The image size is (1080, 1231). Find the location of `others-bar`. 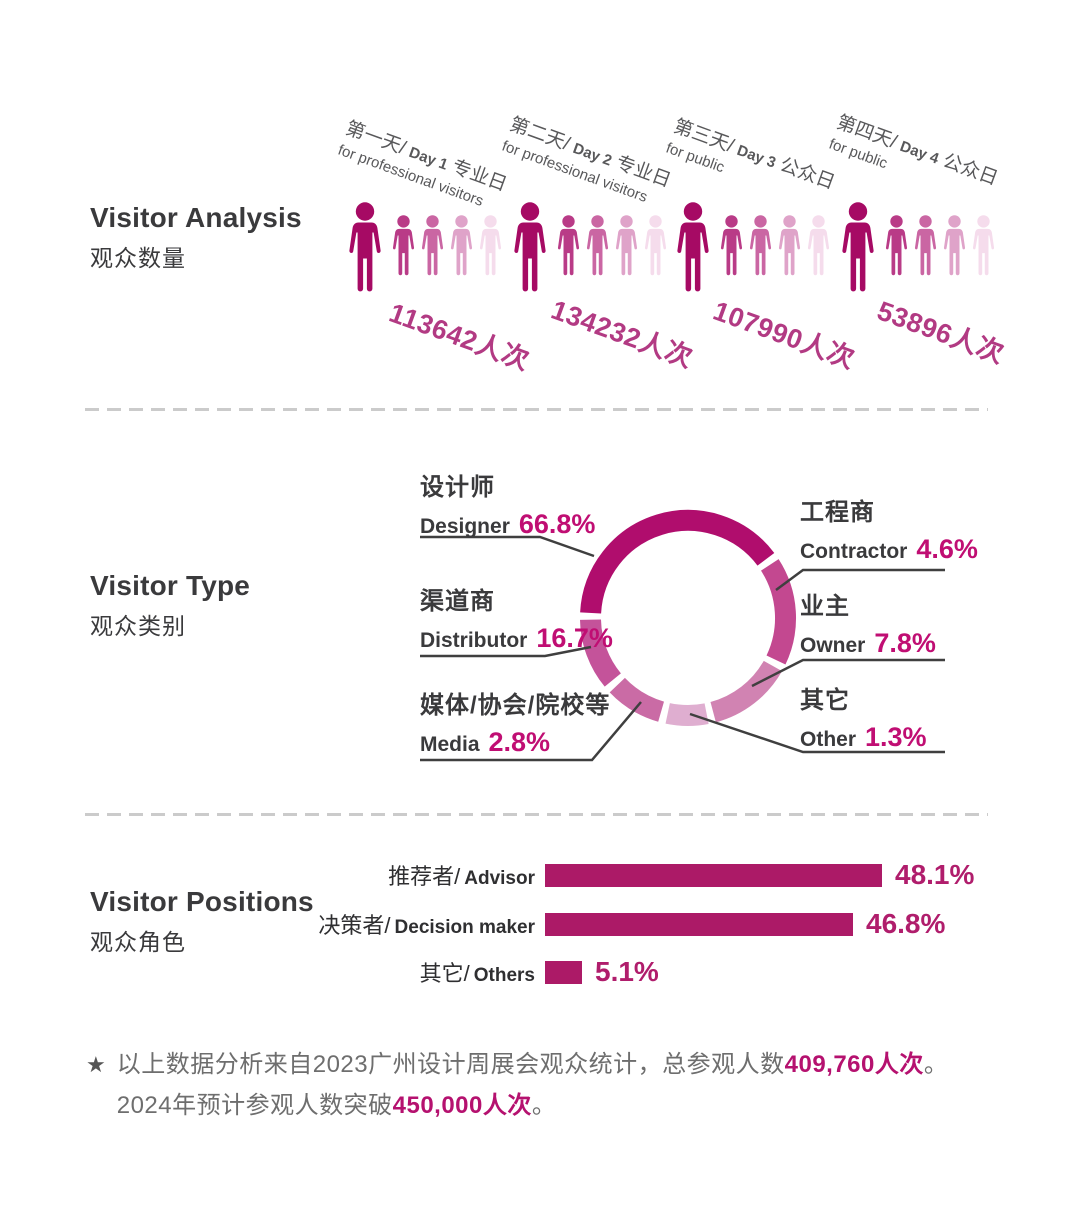

others-bar is located at coordinates (563, 972).